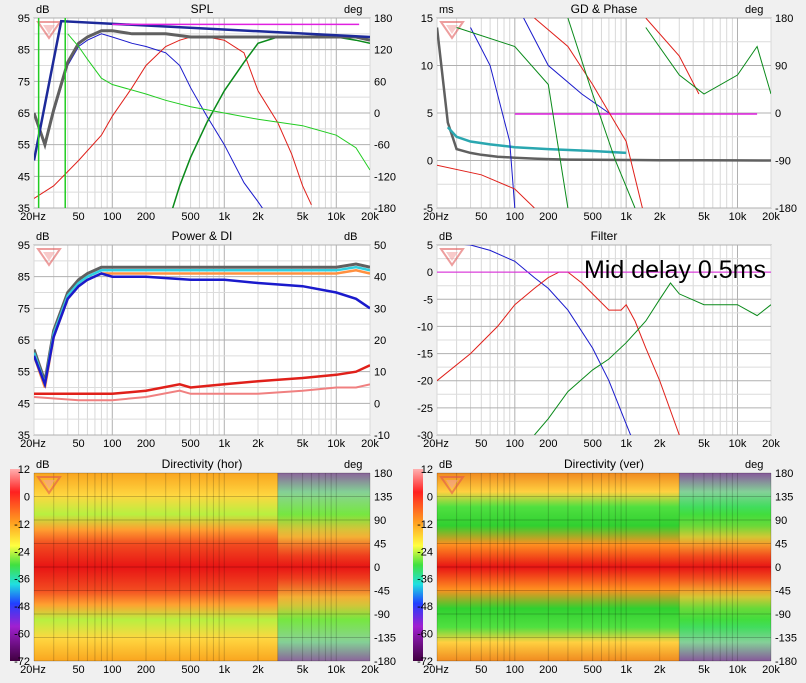 The image size is (806, 683). I want to click on gd-xtick: 200, so click(548, 217).